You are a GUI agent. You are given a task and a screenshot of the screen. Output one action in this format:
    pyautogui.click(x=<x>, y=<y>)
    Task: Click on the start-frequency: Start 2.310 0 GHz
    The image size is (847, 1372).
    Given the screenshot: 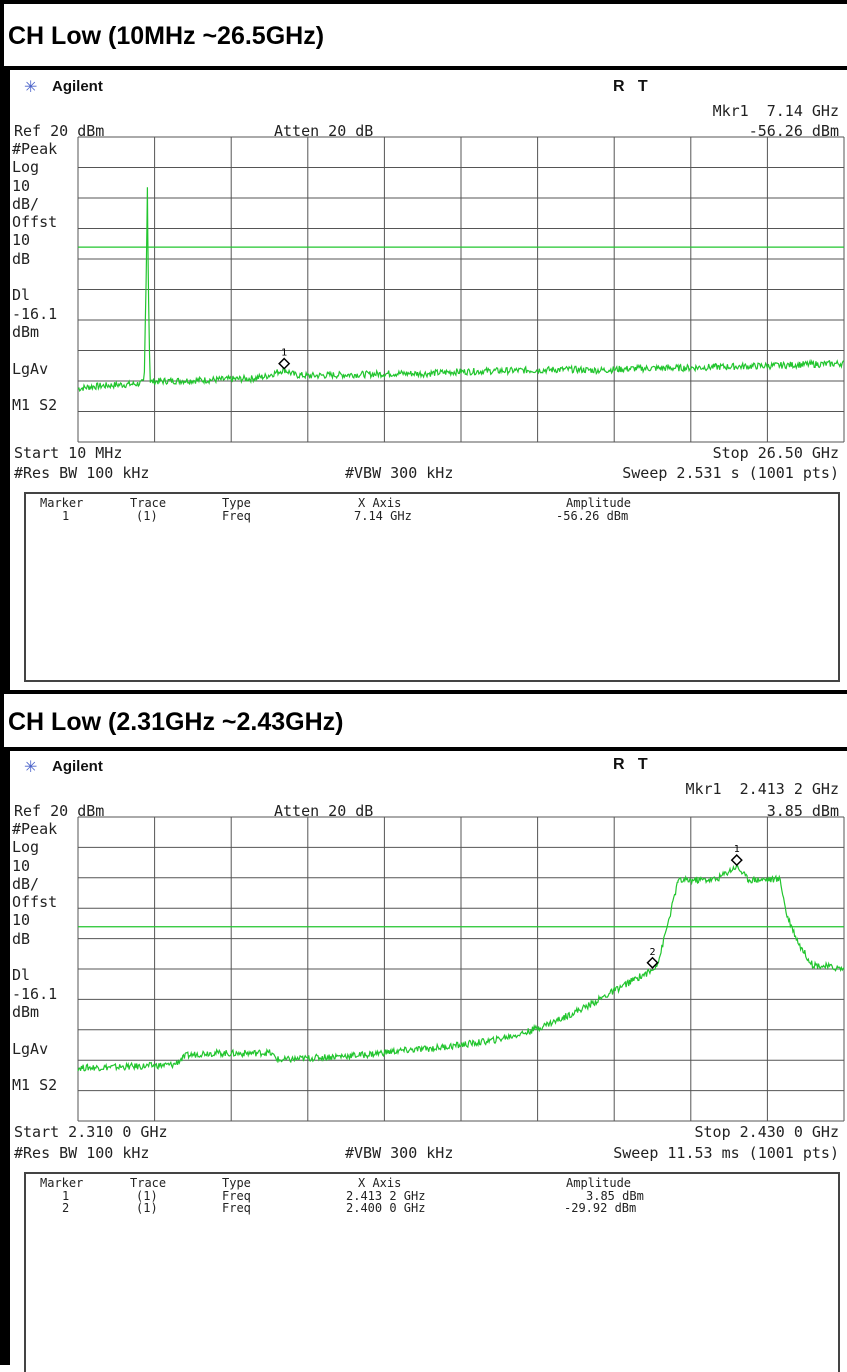 What is the action you would take?
    pyautogui.click(x=91, y=1132)
    